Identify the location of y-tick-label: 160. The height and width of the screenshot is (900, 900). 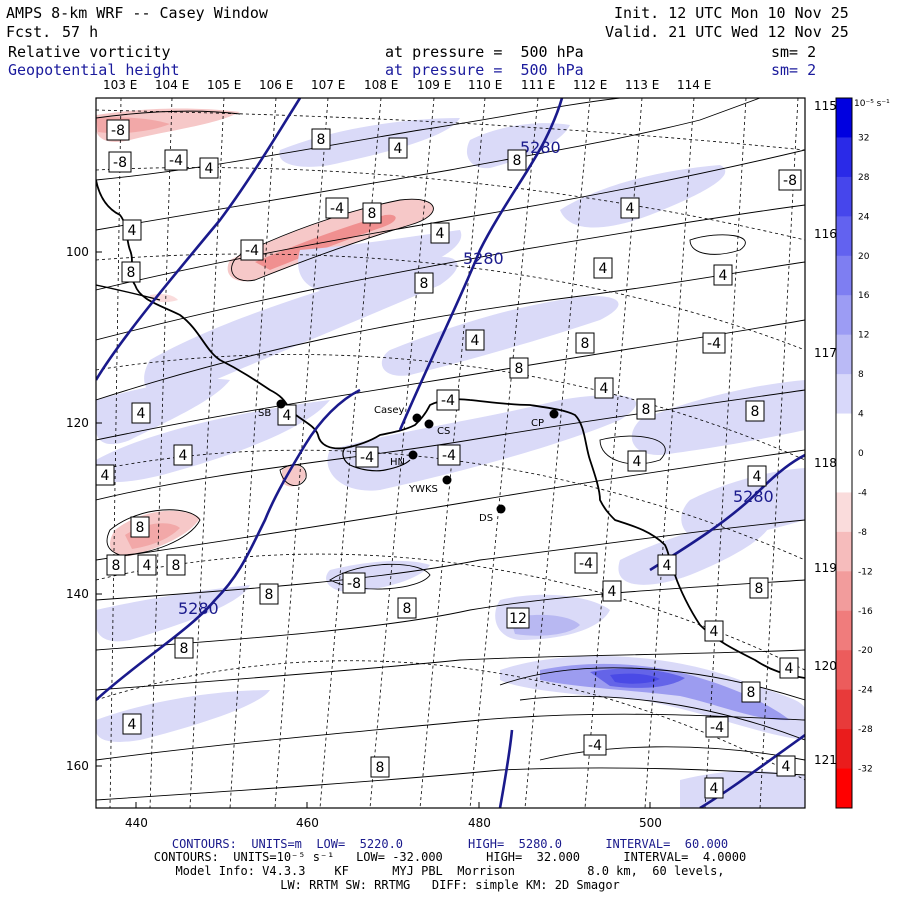
(77, 766).